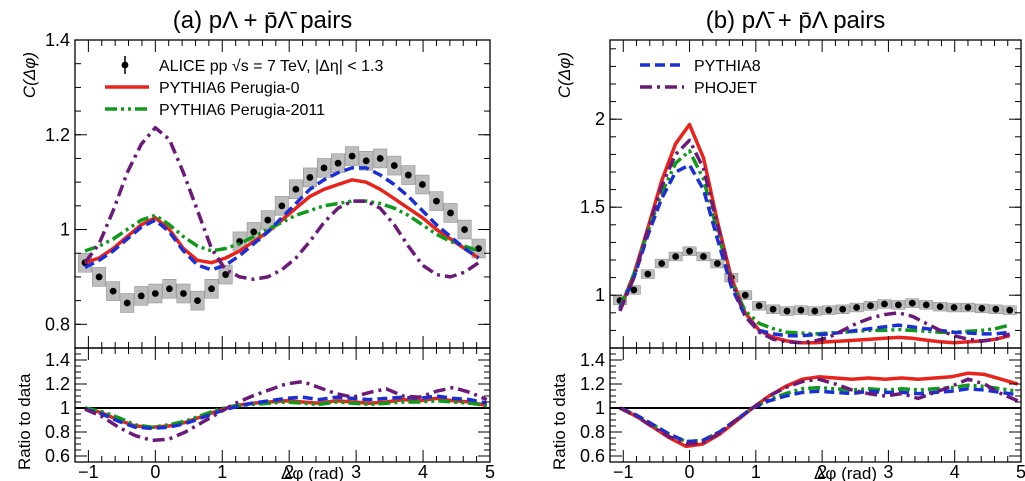 The width and height of the screenshot is (1025, 481). What do you see at coordinates (795, 20) in the screenshot?
I see `panel-title: (b) pΛ̄ + p̄Λ pairs` at bounding box center [795, 20].